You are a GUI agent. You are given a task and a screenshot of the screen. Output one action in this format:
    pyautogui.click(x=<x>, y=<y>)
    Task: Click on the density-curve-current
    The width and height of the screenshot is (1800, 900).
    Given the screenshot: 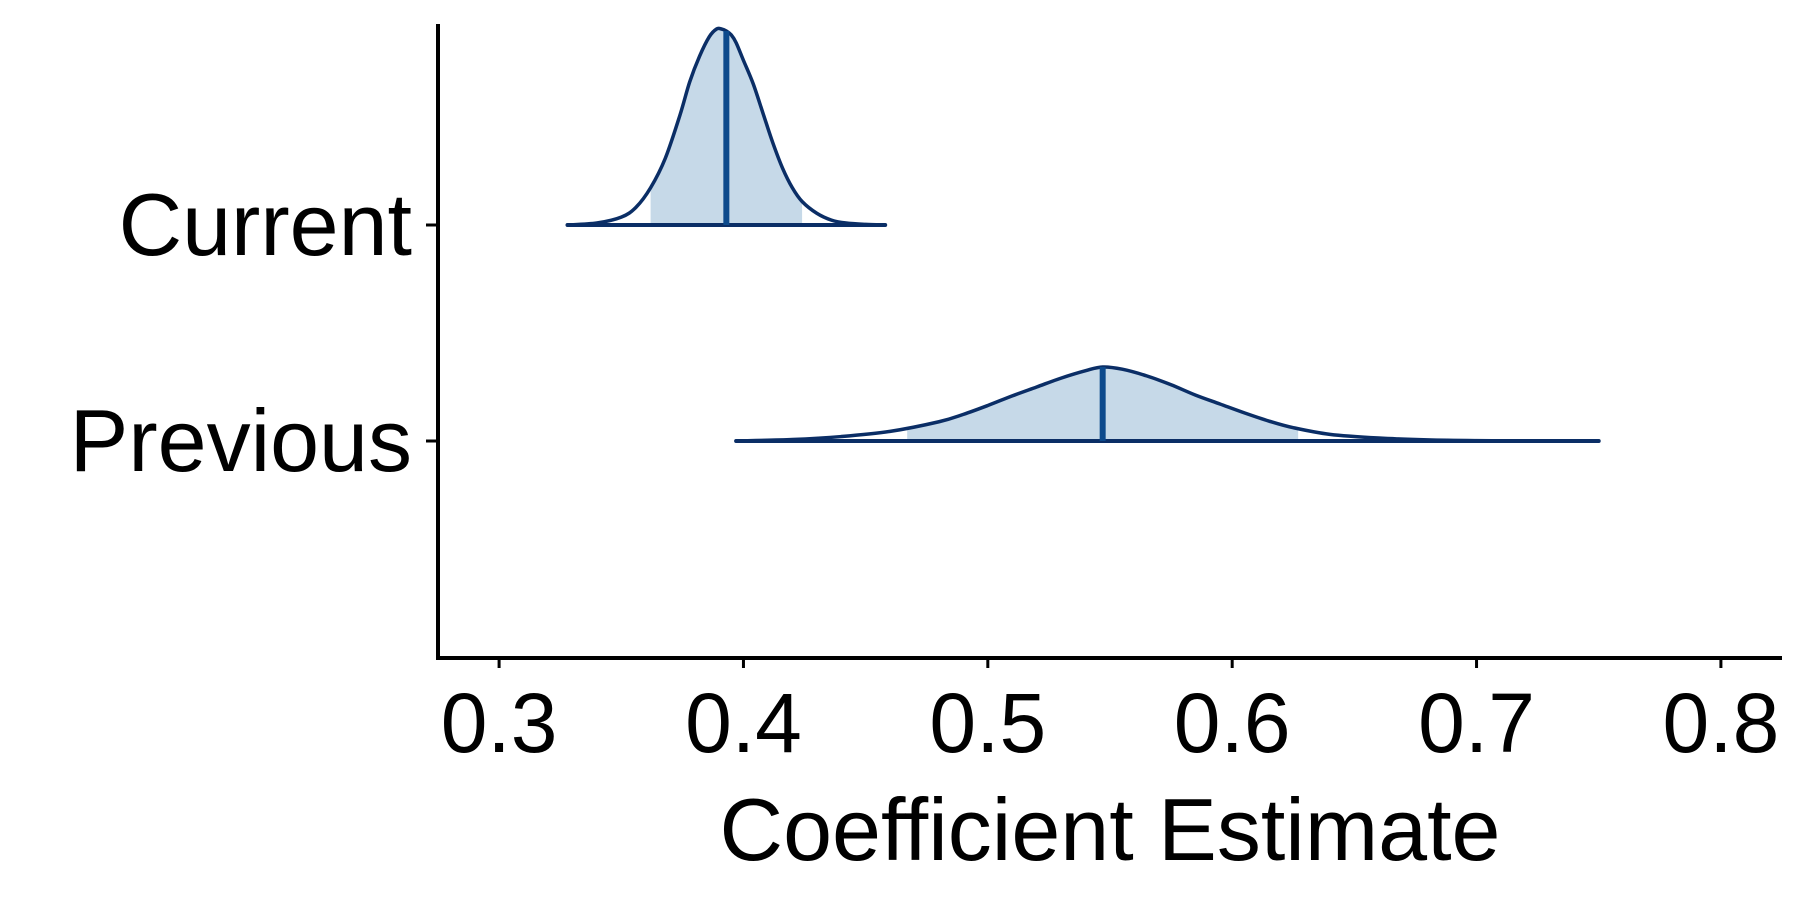 What is the action you would take?
    pyautogui.click(x=726, y=126)
    